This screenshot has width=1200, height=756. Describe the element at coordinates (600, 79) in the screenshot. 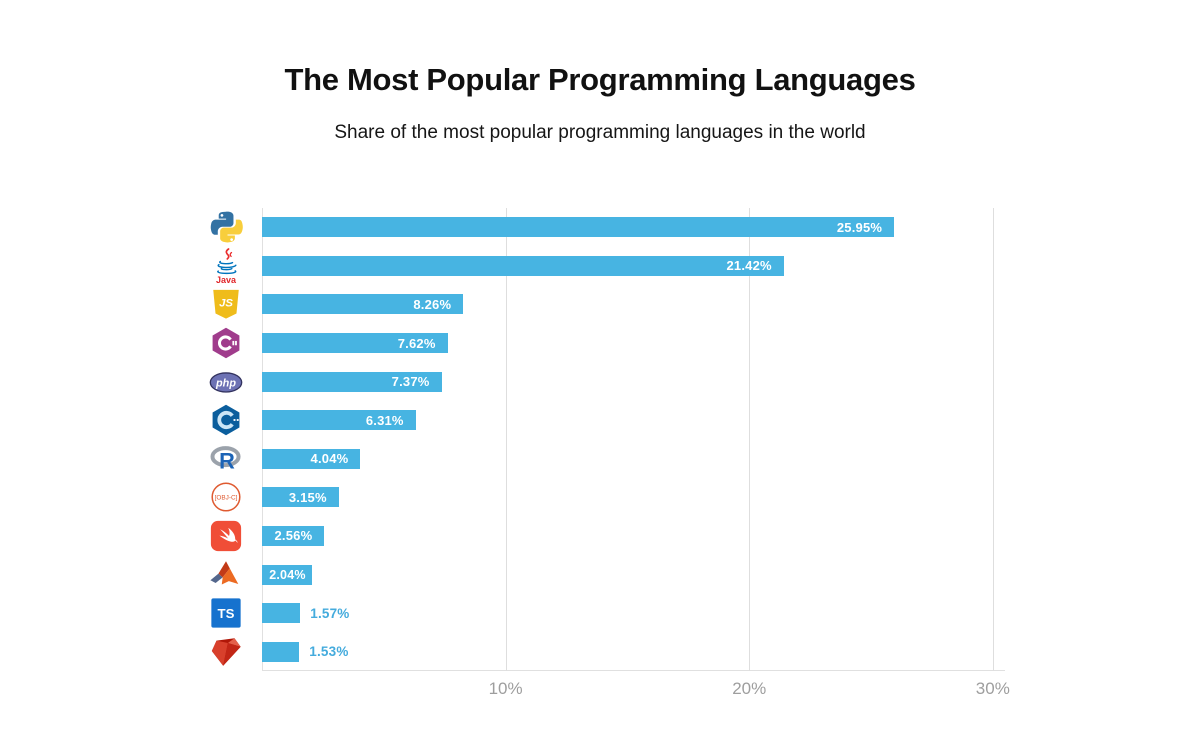

I see `chart-title: The Most Popular Programming Languages` at that location.